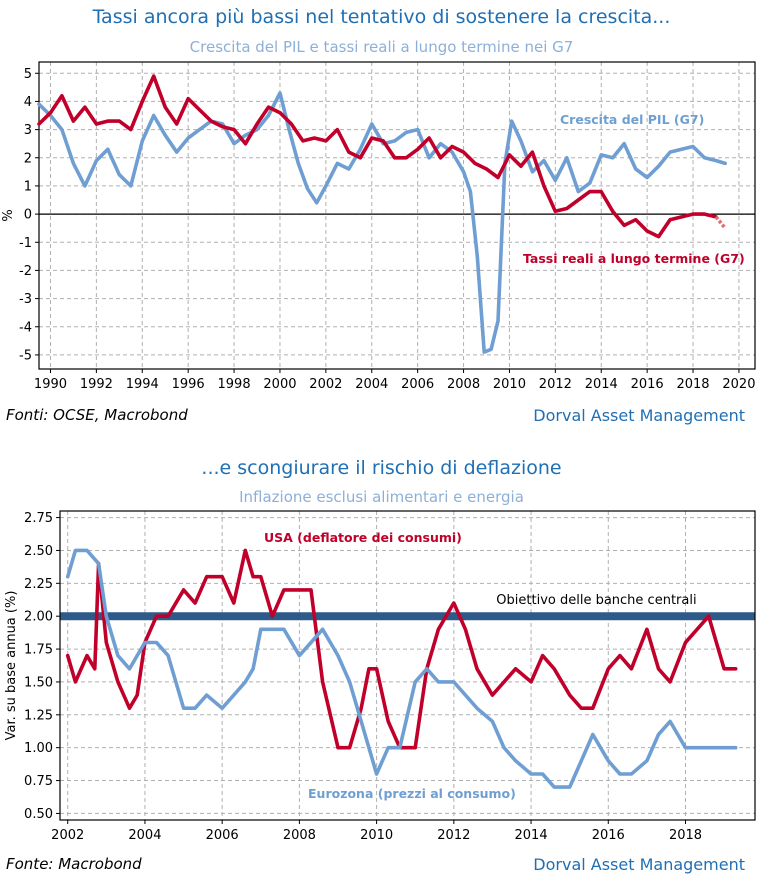 The image size is (763, 880). What do you see at coordinates (38, 781) in the screenshot?
I see `y-tick-label: 0.75` at bounding box center [38, 781].